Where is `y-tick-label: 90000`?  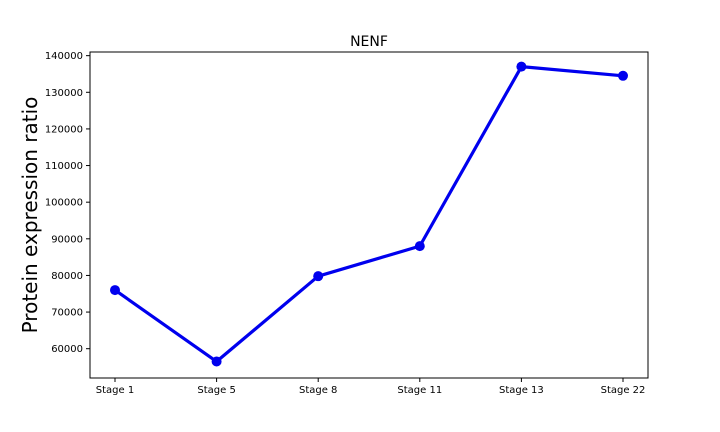
y-tick-label: 90000 is located at coordinates (67, 239).